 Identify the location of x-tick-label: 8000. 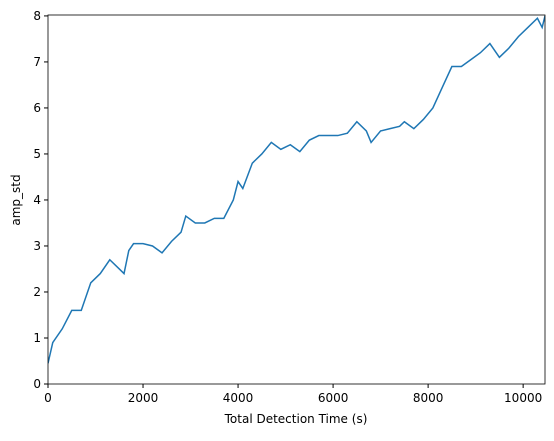
(428, 398).